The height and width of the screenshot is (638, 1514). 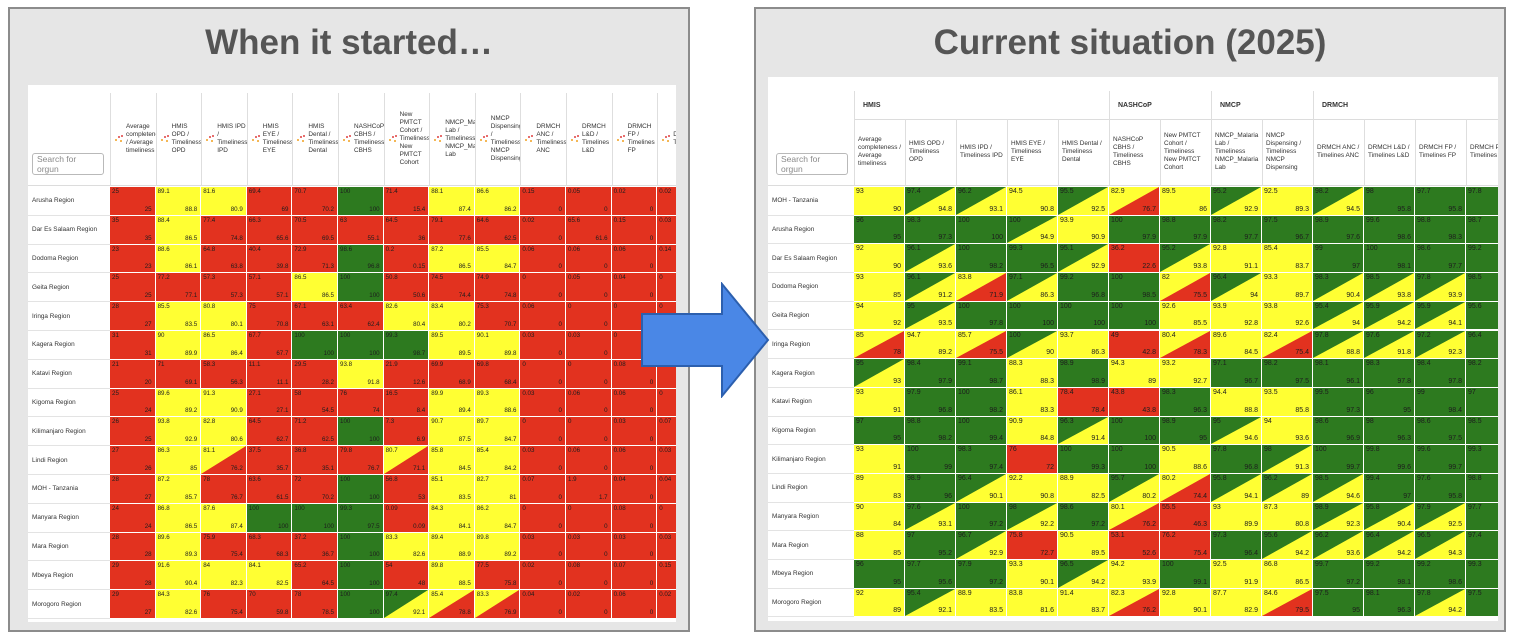 What do you see at coordinates (57, 164) in the screenshot?
I see `search-placeholder: Search for orgun` at bounding box center [57, 164].